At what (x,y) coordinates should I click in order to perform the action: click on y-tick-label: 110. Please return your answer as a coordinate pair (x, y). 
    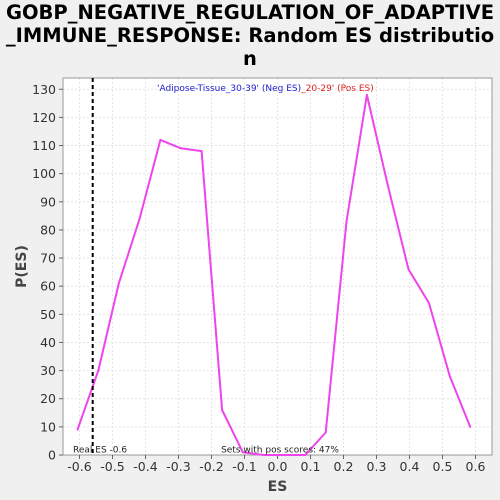
    Looking at the image, I should click on (44, 145).